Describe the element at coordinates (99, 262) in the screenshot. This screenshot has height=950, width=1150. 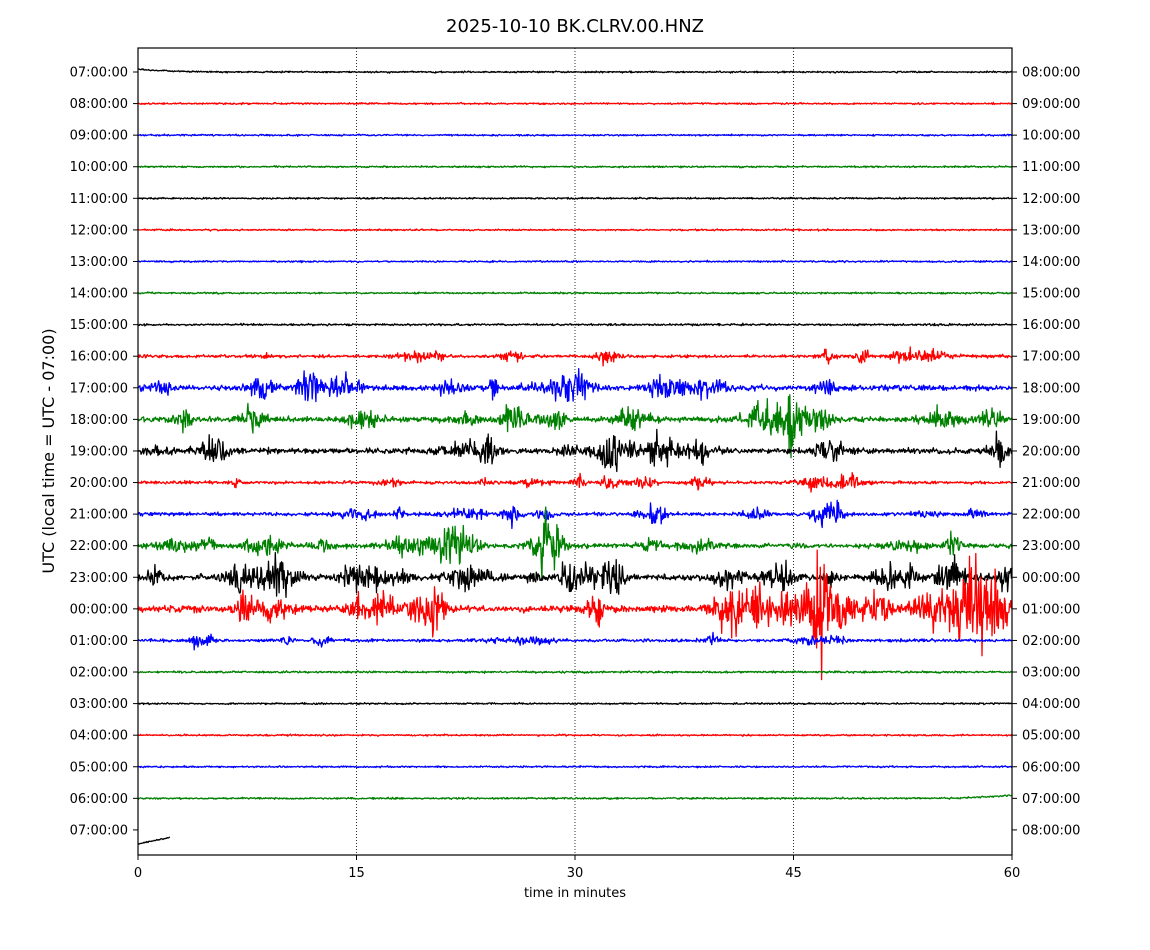
I see `y-tick-label-left: 13:00:00` at that location.